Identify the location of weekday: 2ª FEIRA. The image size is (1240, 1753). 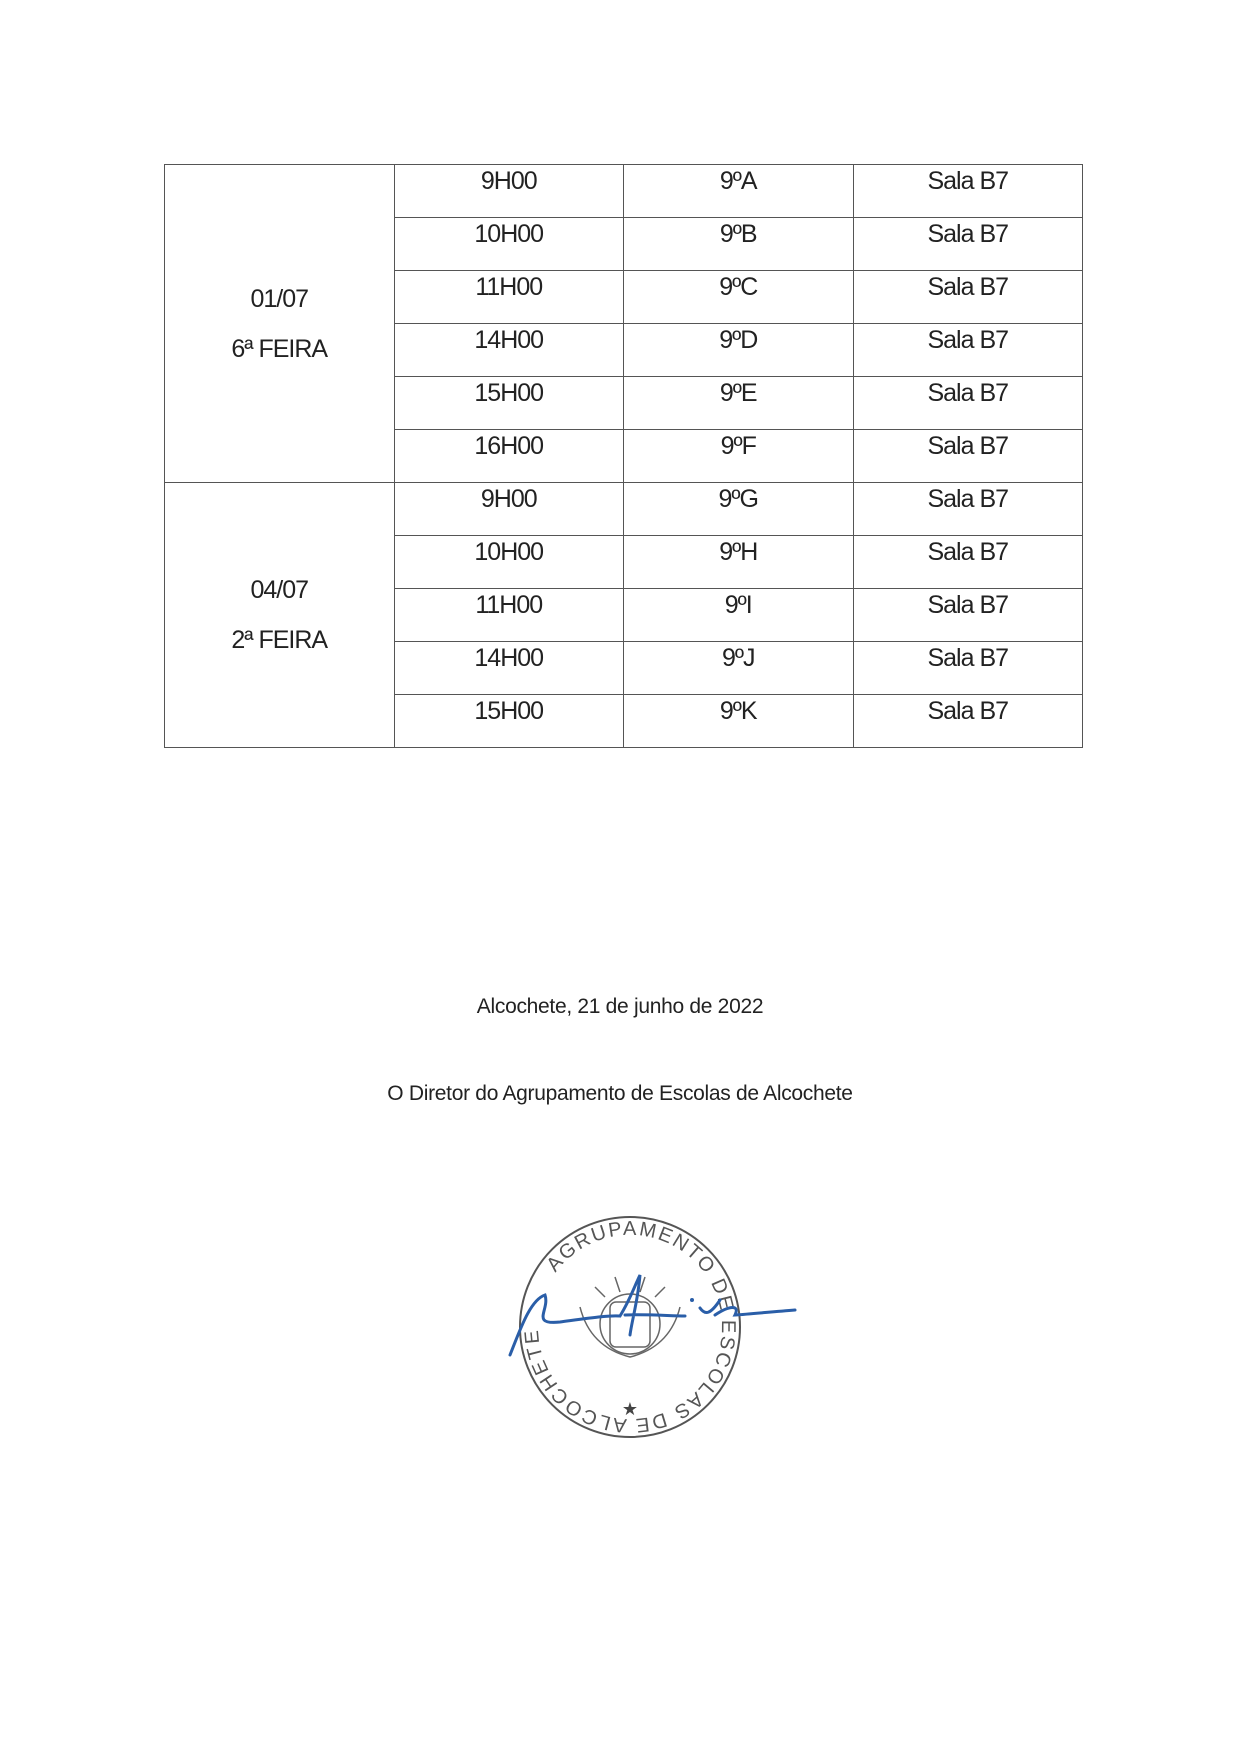
(279, 640).